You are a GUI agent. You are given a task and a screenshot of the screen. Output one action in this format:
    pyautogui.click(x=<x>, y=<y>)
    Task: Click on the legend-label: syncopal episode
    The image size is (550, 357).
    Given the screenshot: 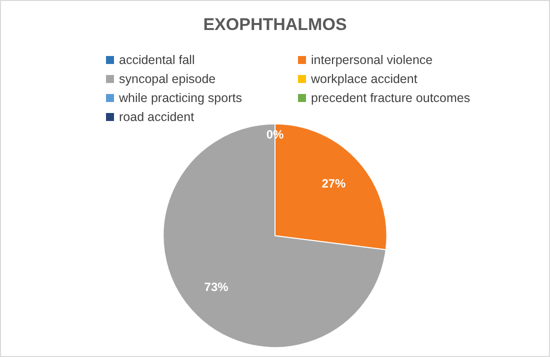 What is the action you would take?
    pyautogui.click(x=167, y=79)
    